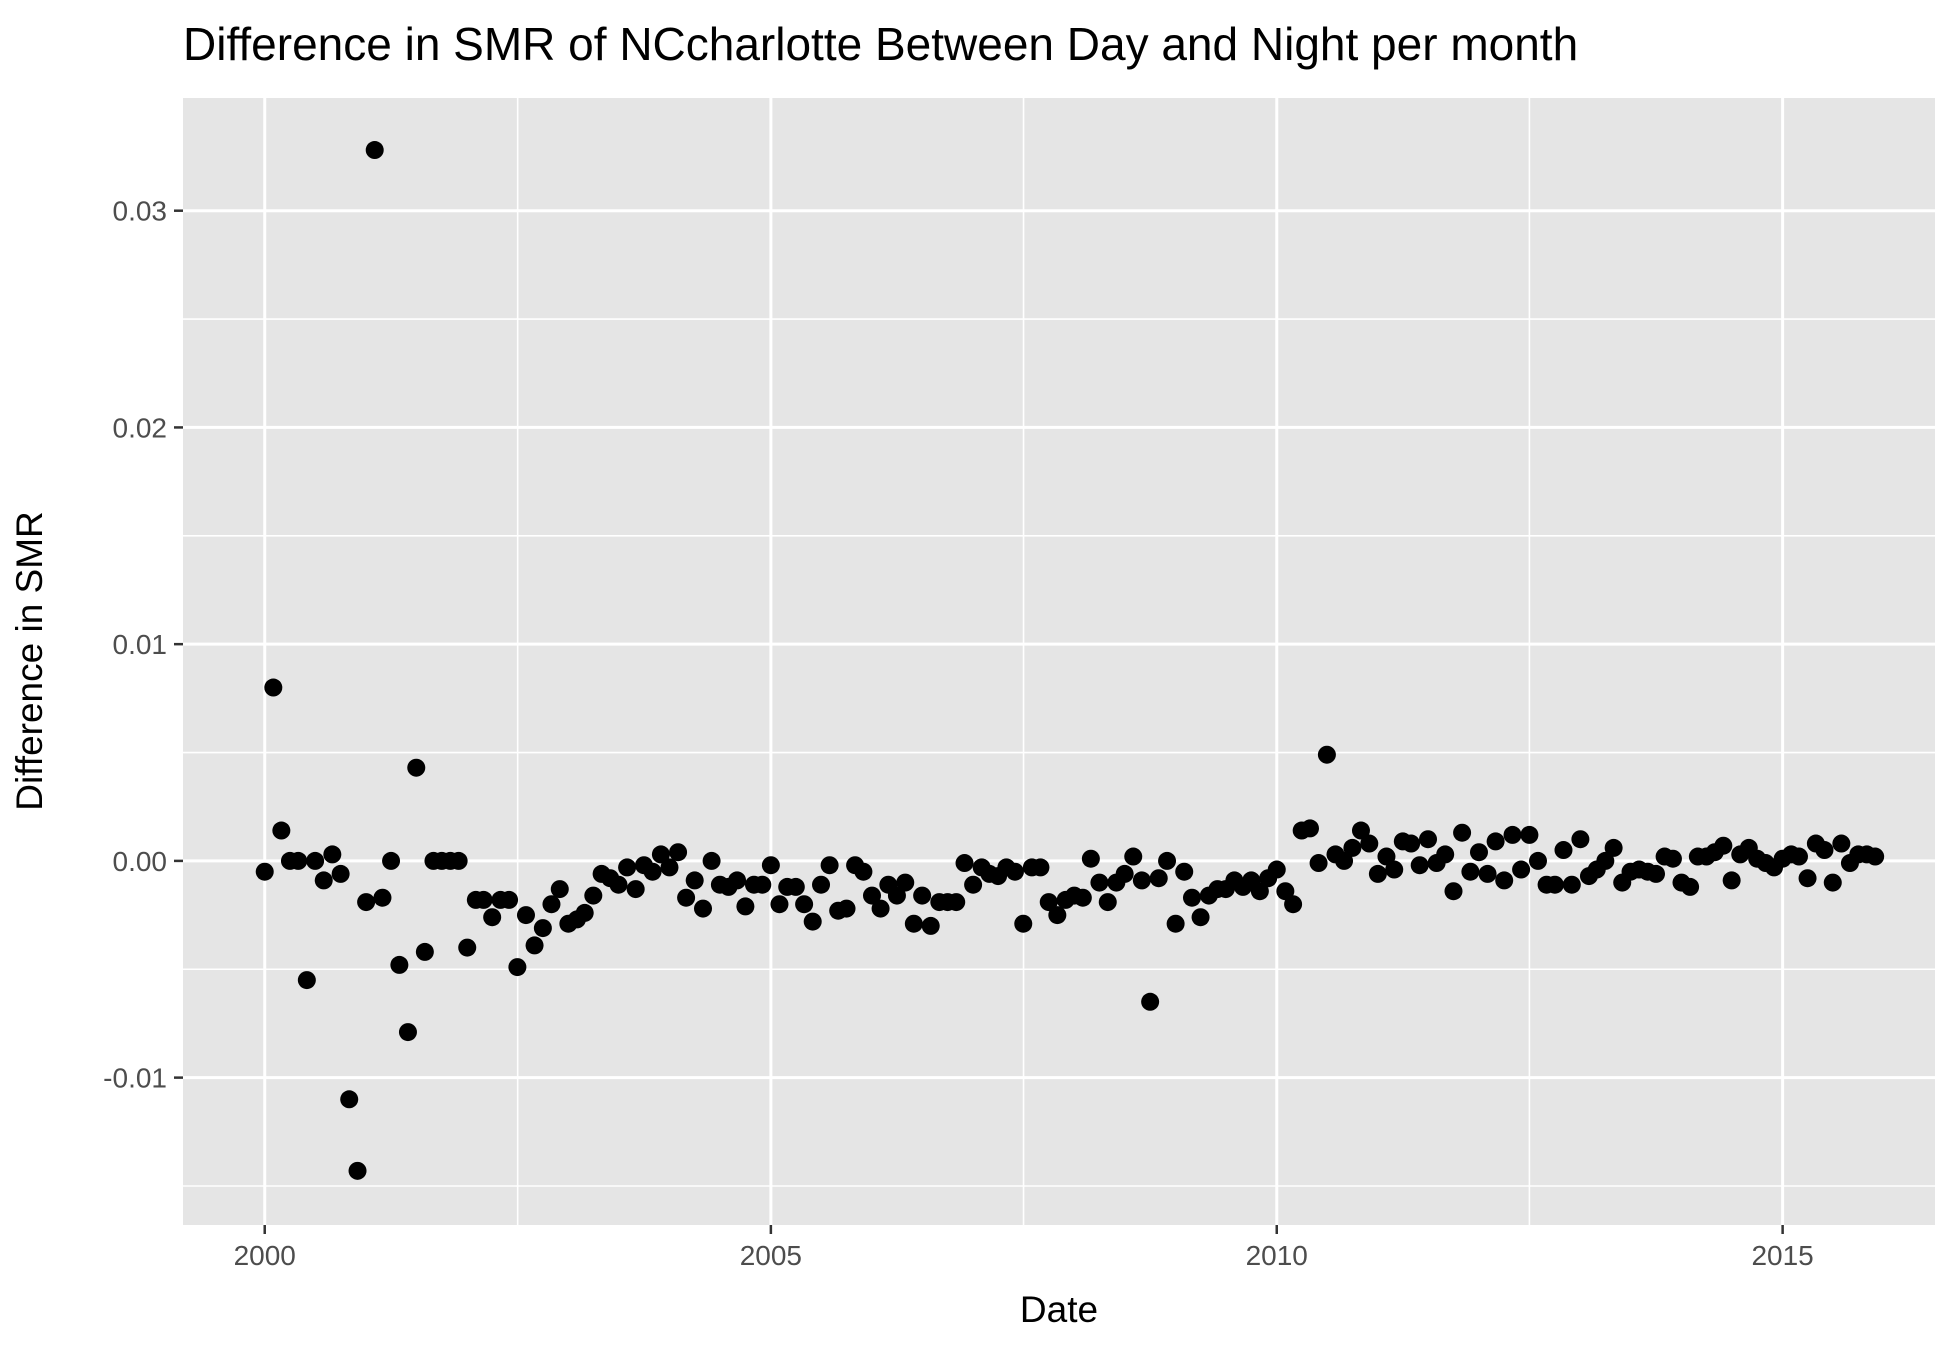  I want to click on x-tick-label: 2005, so click(771, 1255).